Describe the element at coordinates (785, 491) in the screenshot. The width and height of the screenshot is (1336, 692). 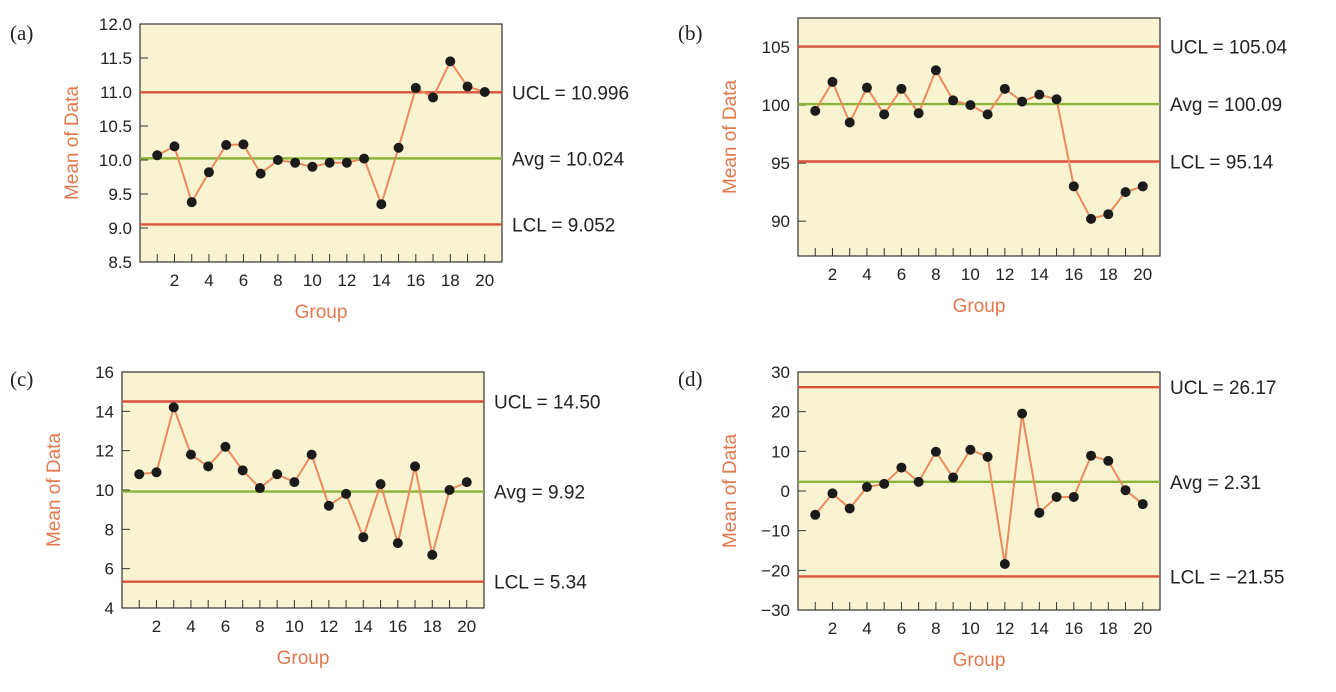
I see `y-tick-label: 0` at that location.